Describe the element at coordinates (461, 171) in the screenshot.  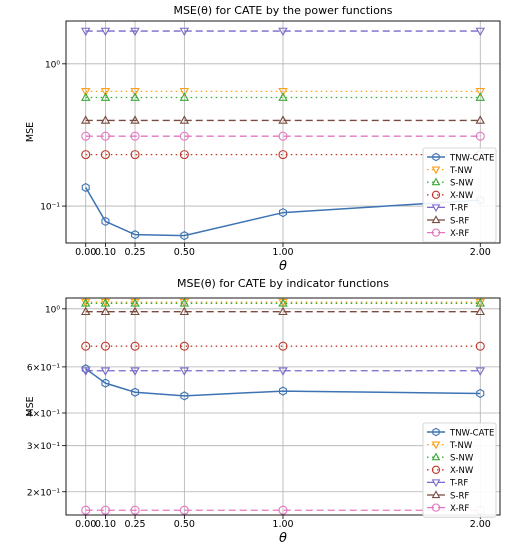
I see `legend-entry: T-NW` at that location.